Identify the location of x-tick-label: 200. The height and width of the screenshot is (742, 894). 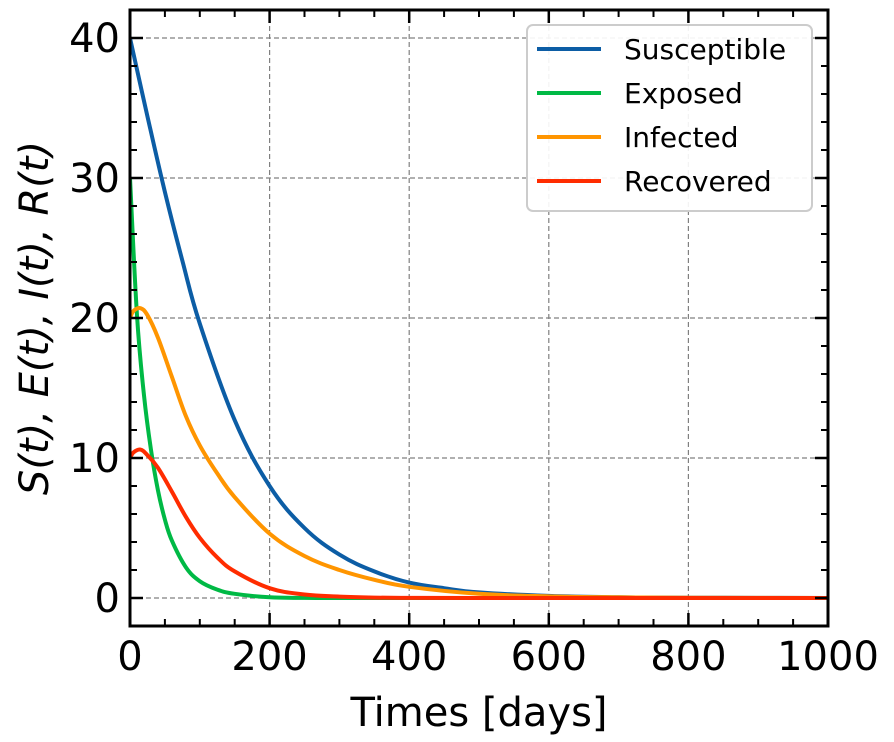
(269, 657).